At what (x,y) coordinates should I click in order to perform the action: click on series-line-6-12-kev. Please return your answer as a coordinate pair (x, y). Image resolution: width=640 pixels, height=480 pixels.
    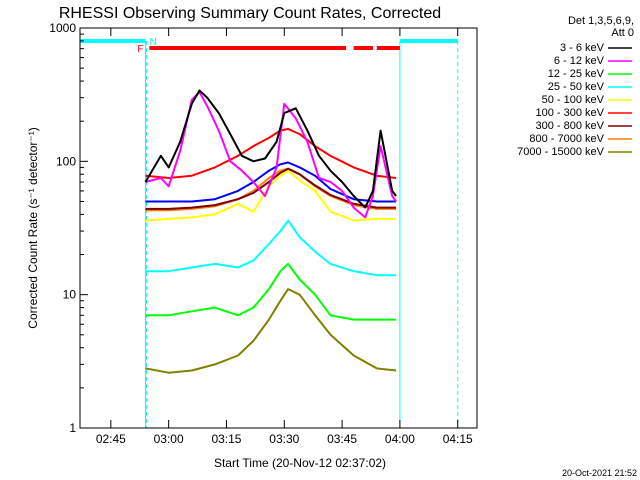
    Looking at the image, I should click on (271, 155).